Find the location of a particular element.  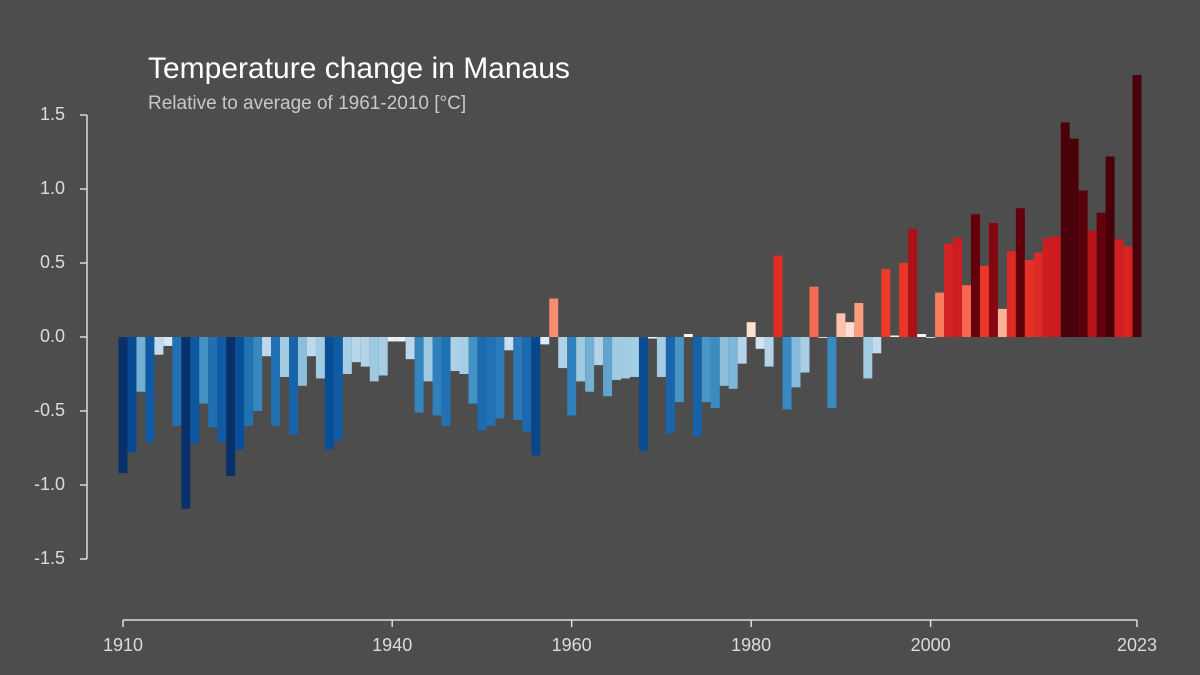

x-tick-label: 2000 is located at coordinates (931, 645).